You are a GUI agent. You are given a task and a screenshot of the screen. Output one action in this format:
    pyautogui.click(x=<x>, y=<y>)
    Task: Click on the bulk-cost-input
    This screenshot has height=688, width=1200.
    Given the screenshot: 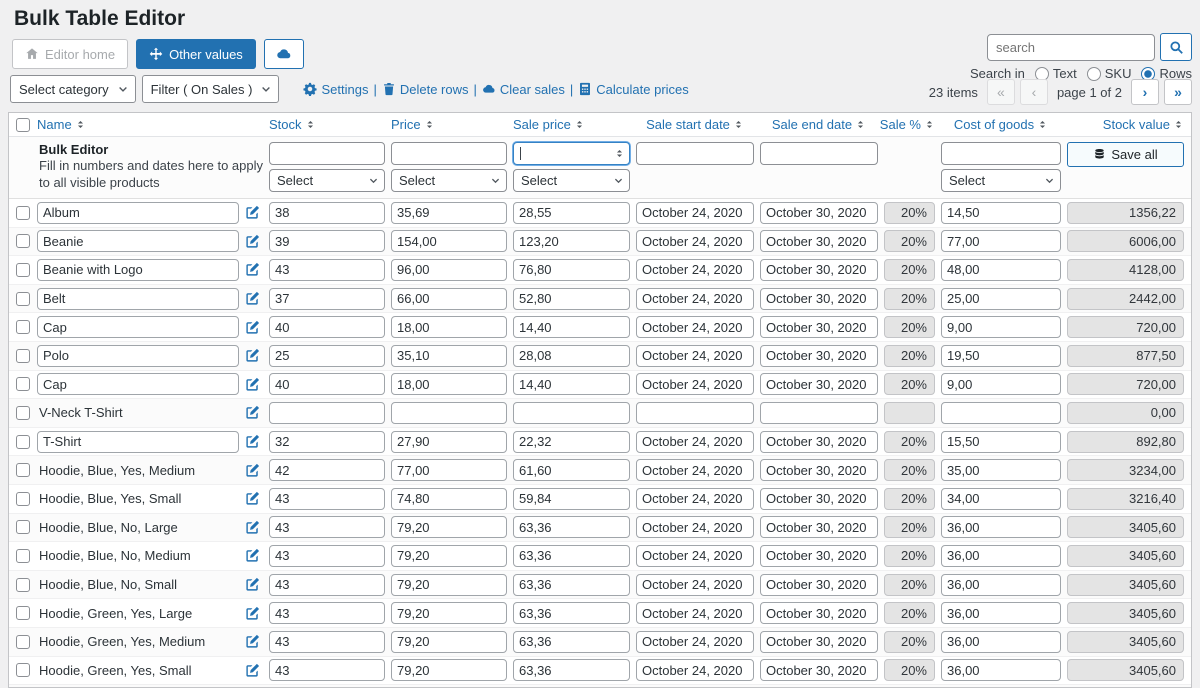 What is the action you would take?
    pyautogui.click(x=1001, y=153)
    